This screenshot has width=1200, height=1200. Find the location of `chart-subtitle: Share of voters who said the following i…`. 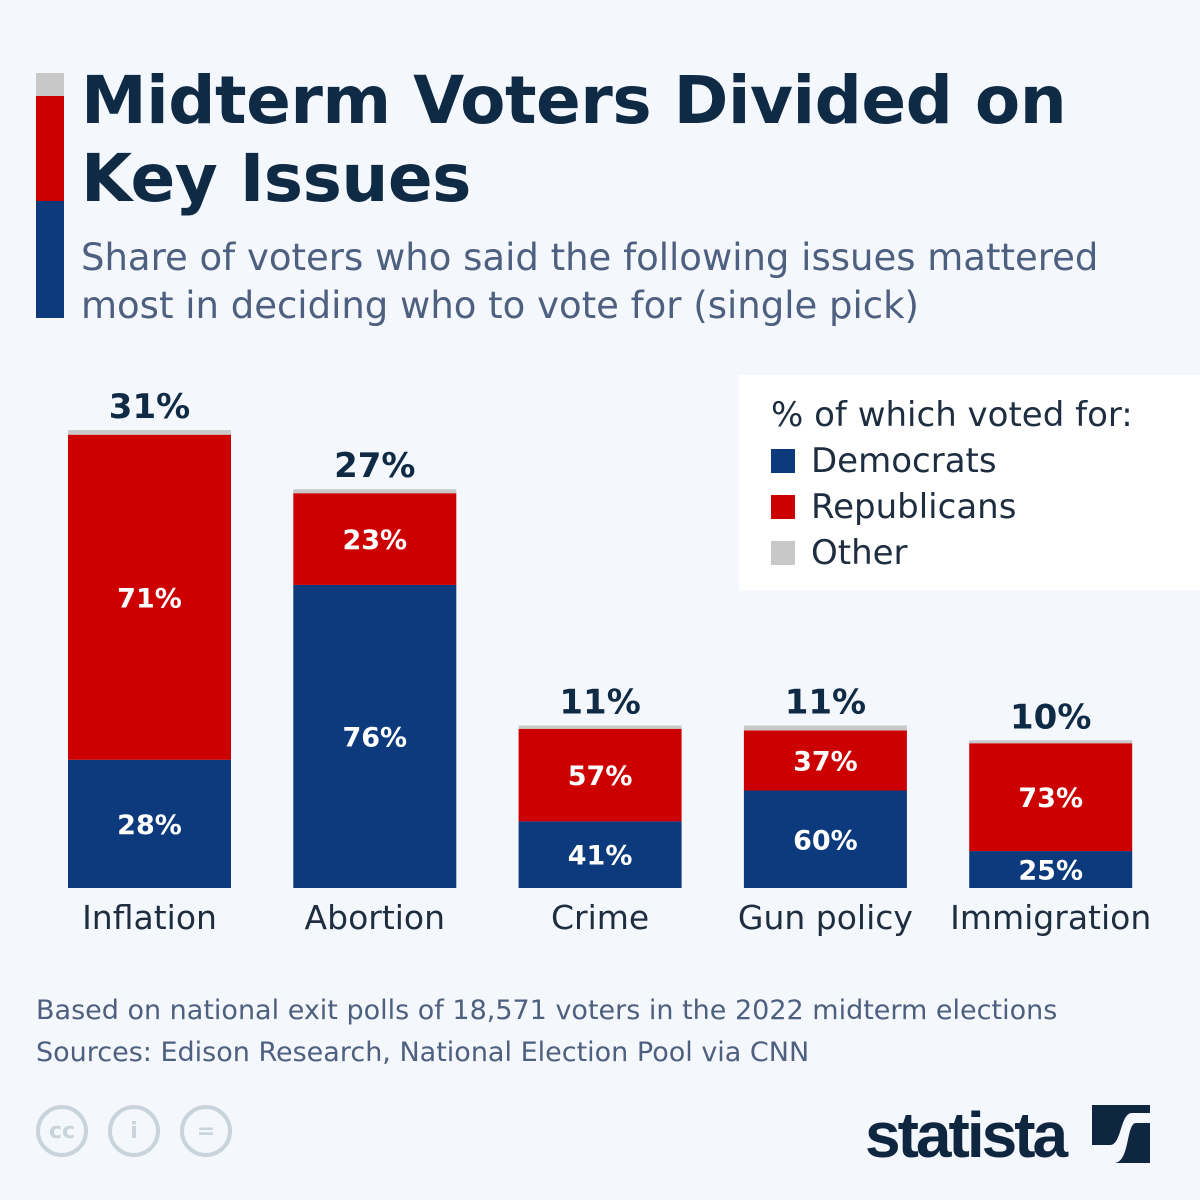

chart-subtitle: Share of voters who said the following i… is located at coordinates (590, 281).